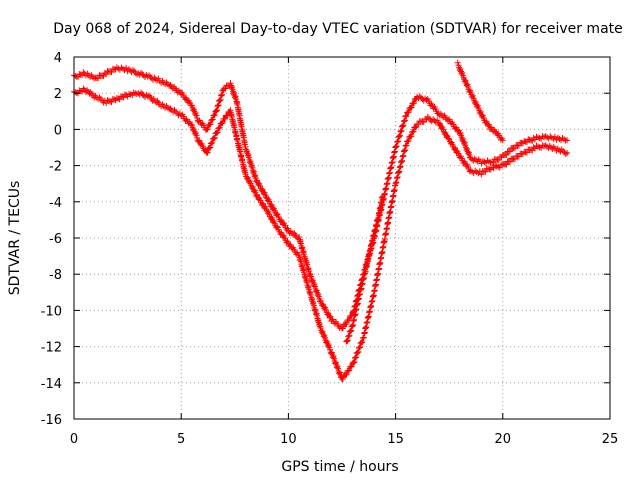 This screenshot has height=480, width=640. I want to click on y-tick-label: 0, so click(58, 130).